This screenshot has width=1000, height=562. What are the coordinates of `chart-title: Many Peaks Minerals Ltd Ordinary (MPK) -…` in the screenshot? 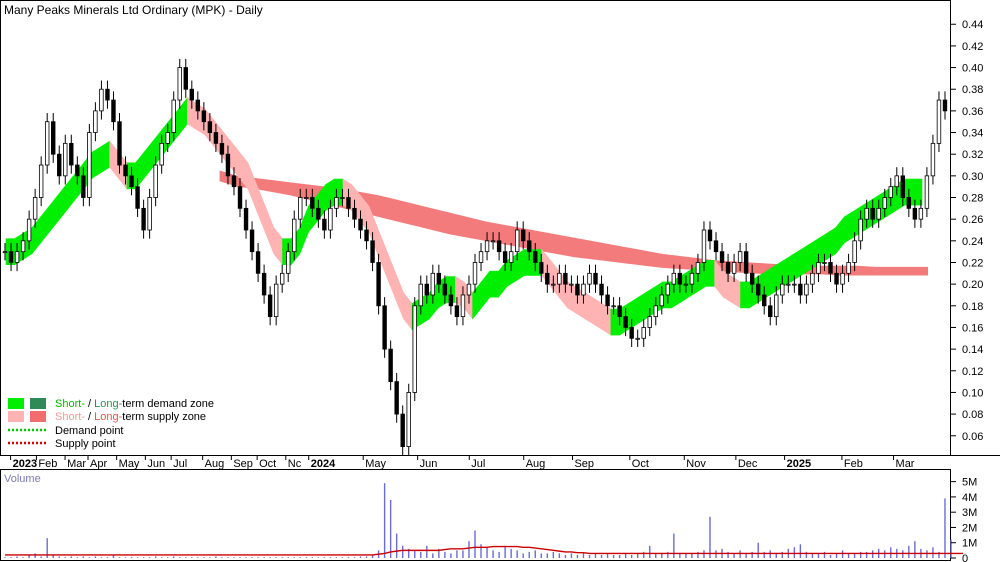 It's located at (133, 10).